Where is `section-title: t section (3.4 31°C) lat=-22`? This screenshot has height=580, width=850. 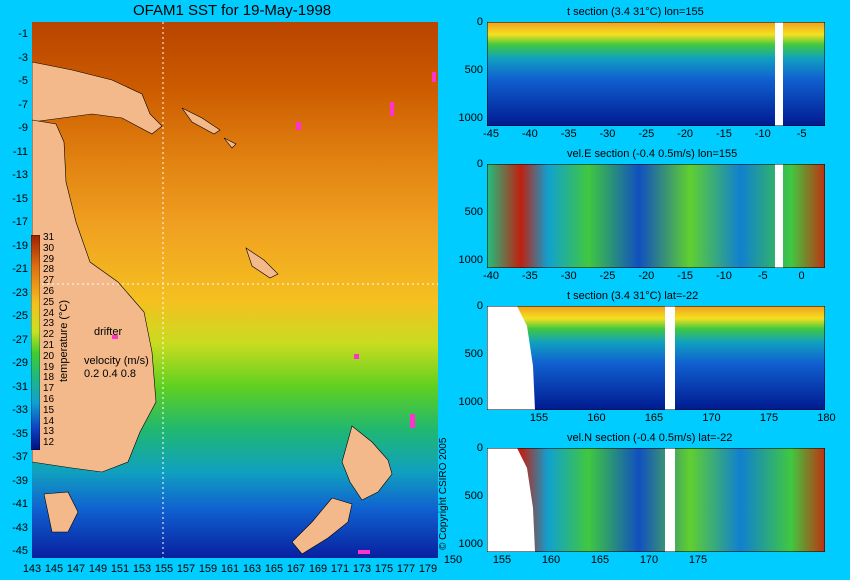 section-title: t section (3.4 31°C) lat=-22 is located at coordinates (633, 296).